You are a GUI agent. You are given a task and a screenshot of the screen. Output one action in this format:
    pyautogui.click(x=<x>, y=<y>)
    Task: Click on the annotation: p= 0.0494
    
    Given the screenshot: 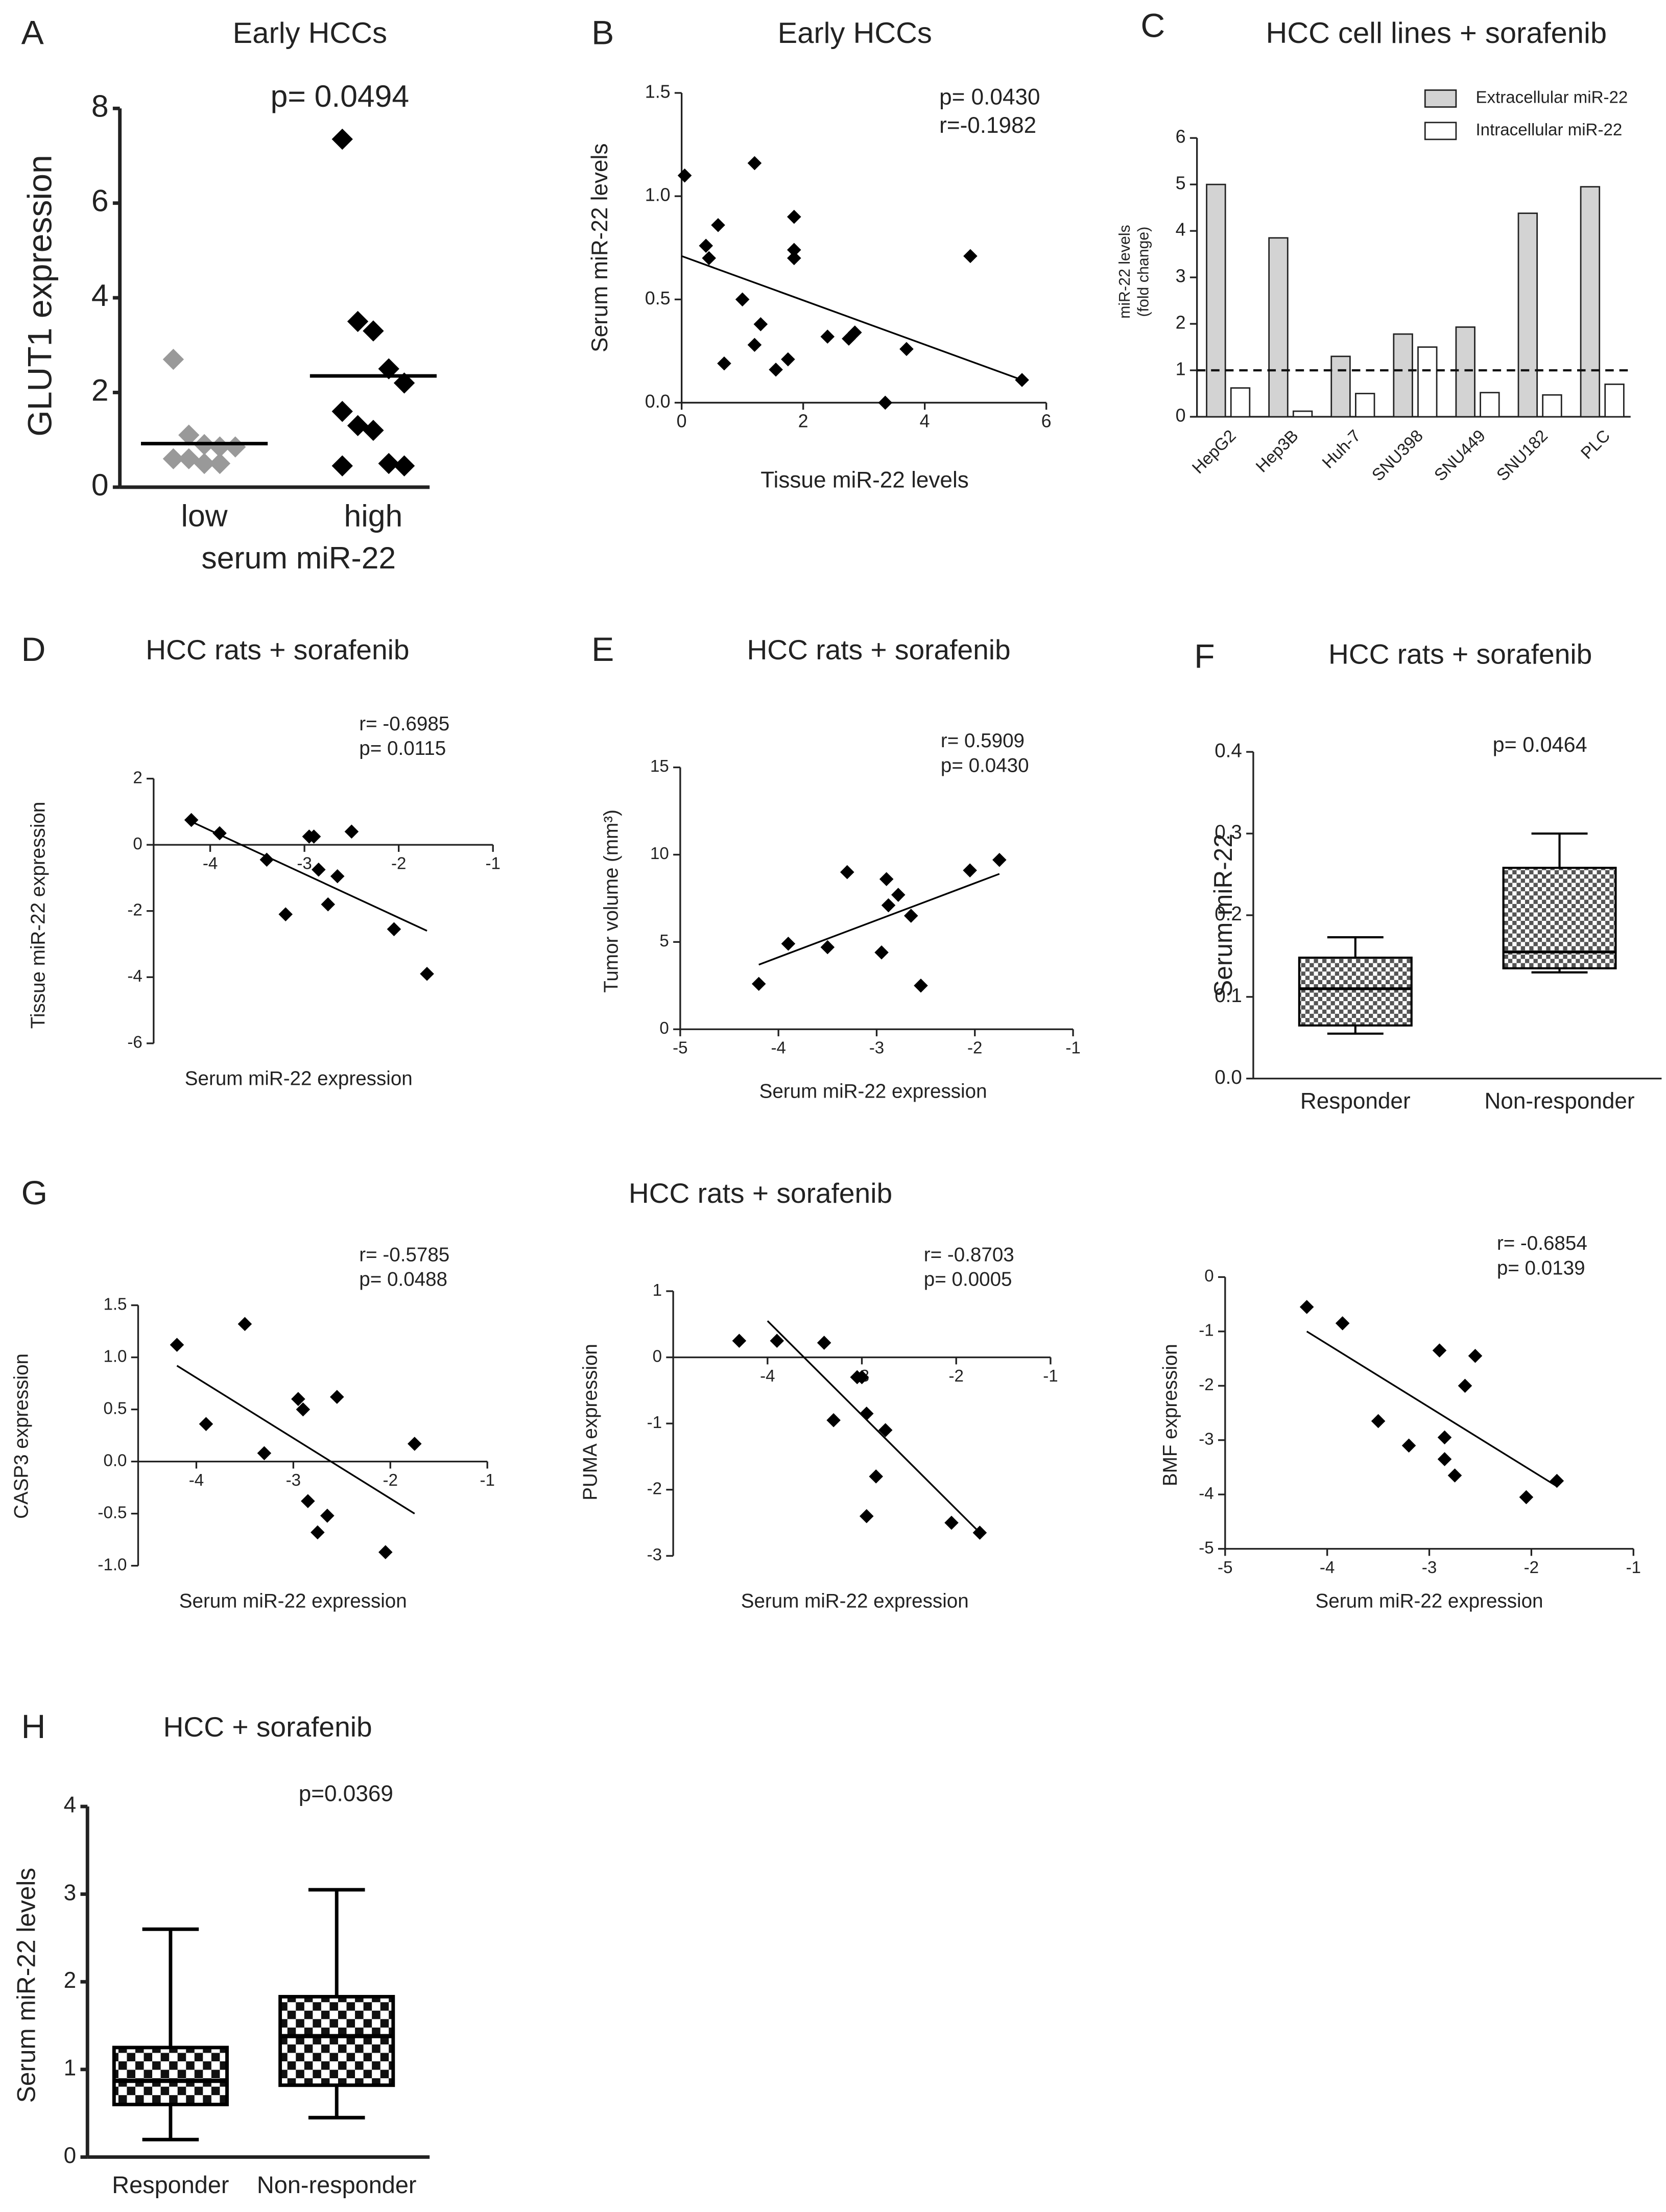 What is the action you would take?
    pyautogui.click(x=340, y=96)
    